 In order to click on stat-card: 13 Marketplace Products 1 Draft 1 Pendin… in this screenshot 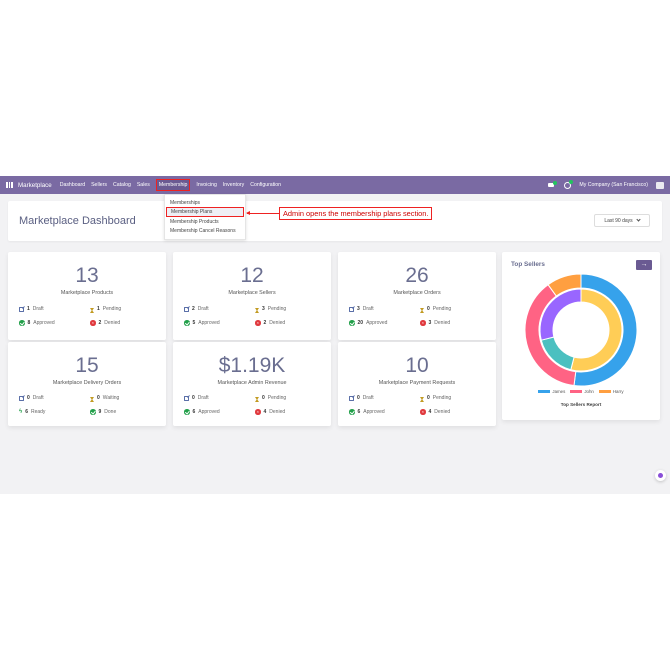, I will do `click(87, 296)`.